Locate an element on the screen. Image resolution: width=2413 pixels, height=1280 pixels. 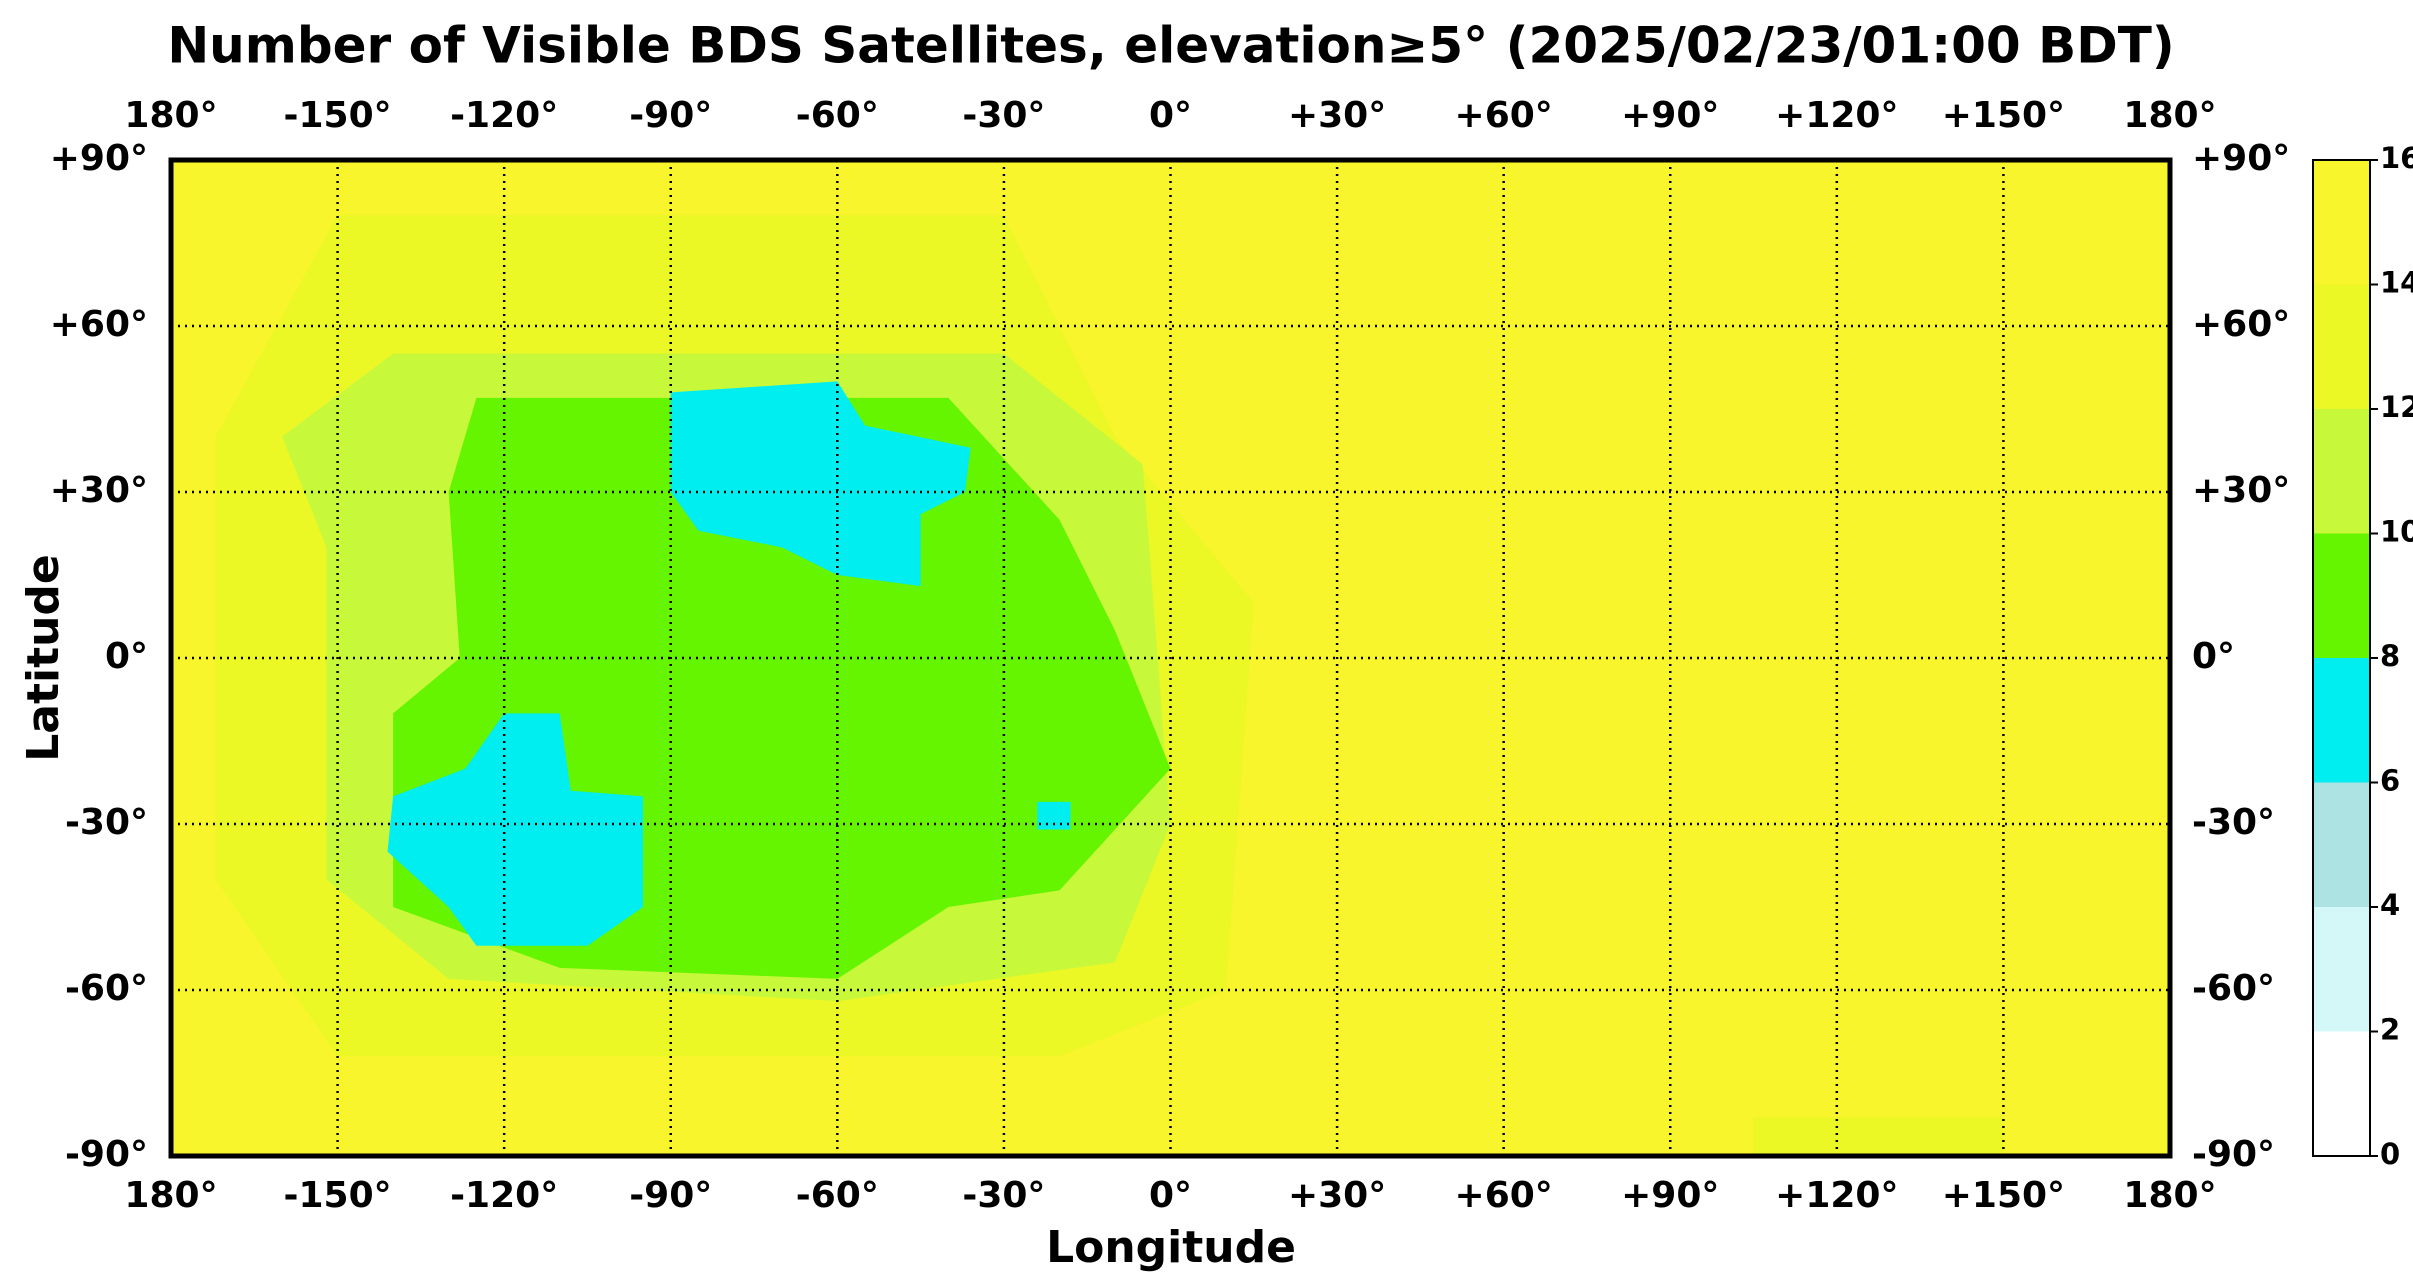
colorbar-tick-label: 16 is located at coordinates (2396, 158).